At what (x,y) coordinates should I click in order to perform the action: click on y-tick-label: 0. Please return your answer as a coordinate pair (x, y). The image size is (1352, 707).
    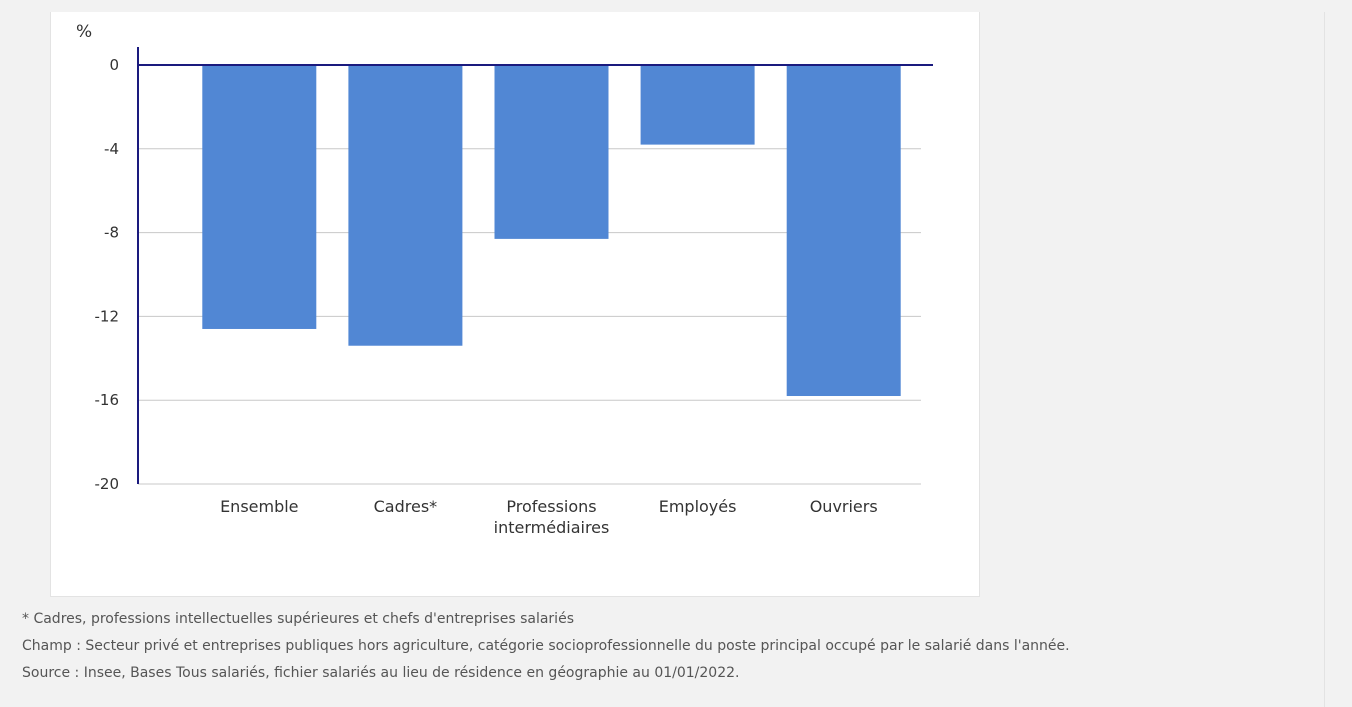
    Looking at the image, I should click on (114, 65).